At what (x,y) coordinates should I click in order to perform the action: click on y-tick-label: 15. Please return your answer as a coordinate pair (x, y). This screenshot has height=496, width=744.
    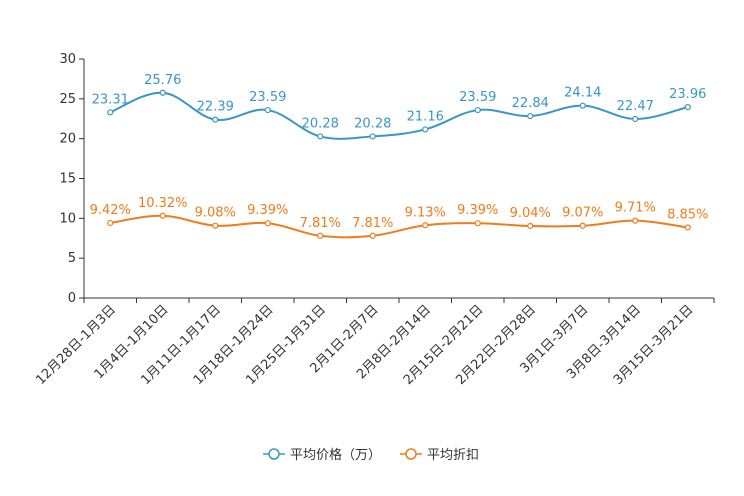
    Looking at the image, I should click on (67, 179).